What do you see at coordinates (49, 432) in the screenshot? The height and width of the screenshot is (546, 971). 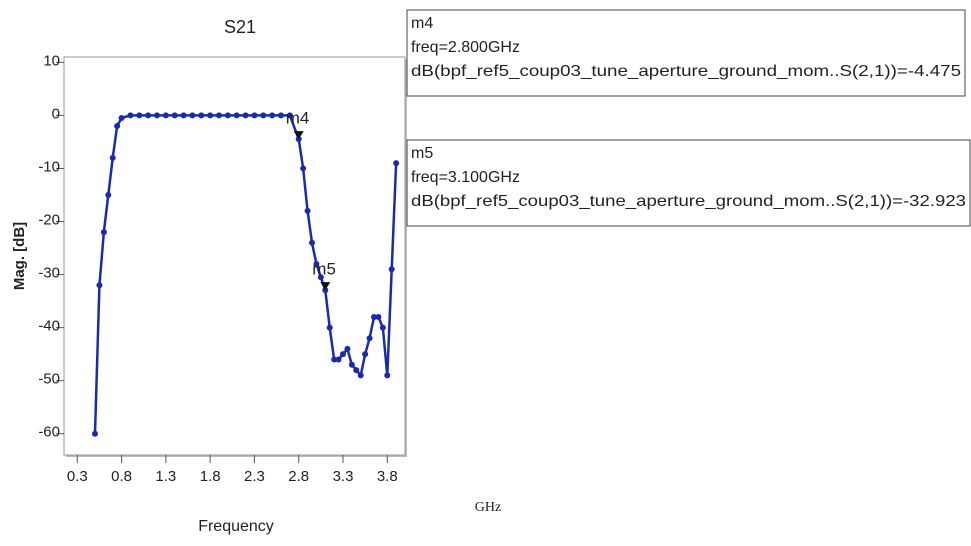 I see `y-tick-label: -60` at bounding box center [49, 432].